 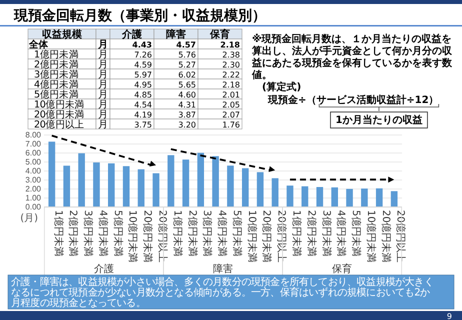 What do you see at coordinates (56, 84) in the screenshot?
I see `text: 4億円未満` at bounding box center [56, 84].